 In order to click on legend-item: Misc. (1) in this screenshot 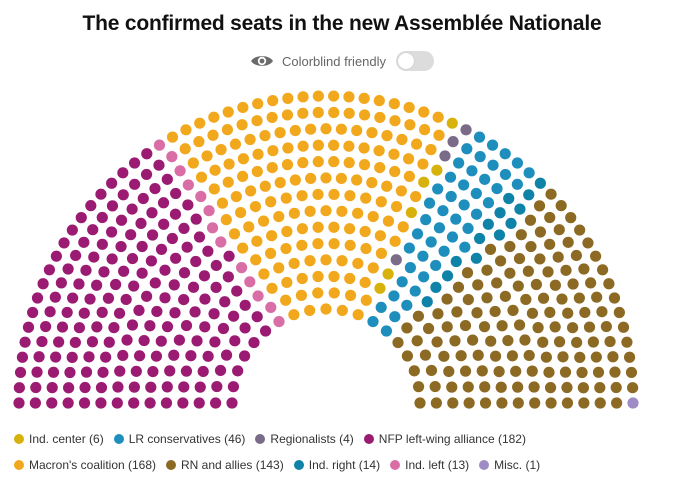, I will do `click(509, 465)`.